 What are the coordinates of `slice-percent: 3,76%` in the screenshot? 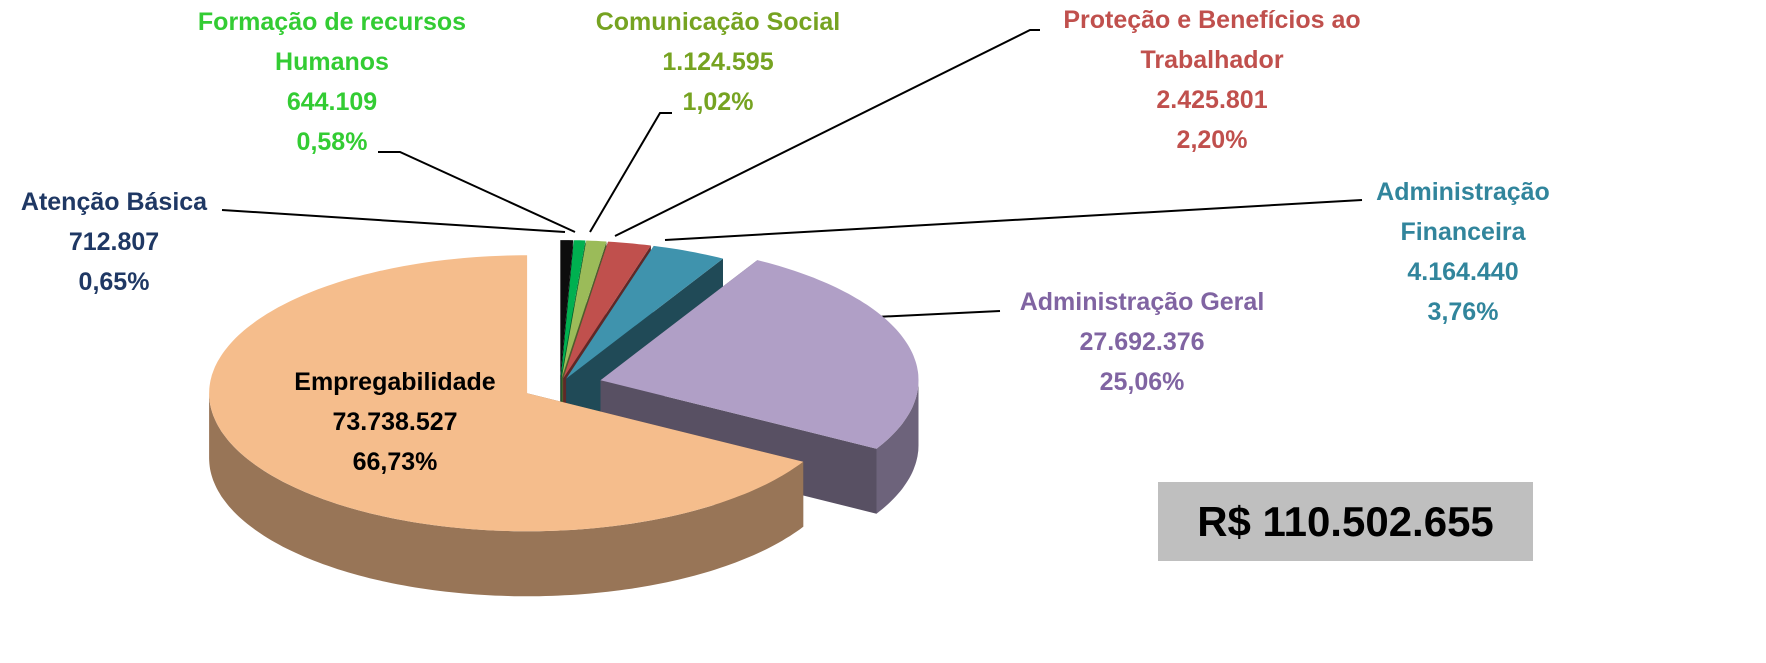 It's located at (1463, 312).